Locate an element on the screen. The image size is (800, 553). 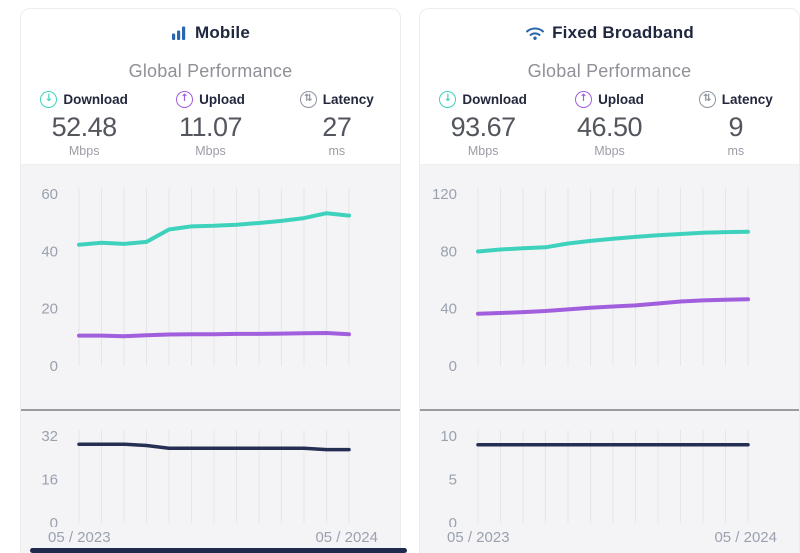
fixed-broadband-latency-chart: 10 5 0 is located at coordinates (609, 469).